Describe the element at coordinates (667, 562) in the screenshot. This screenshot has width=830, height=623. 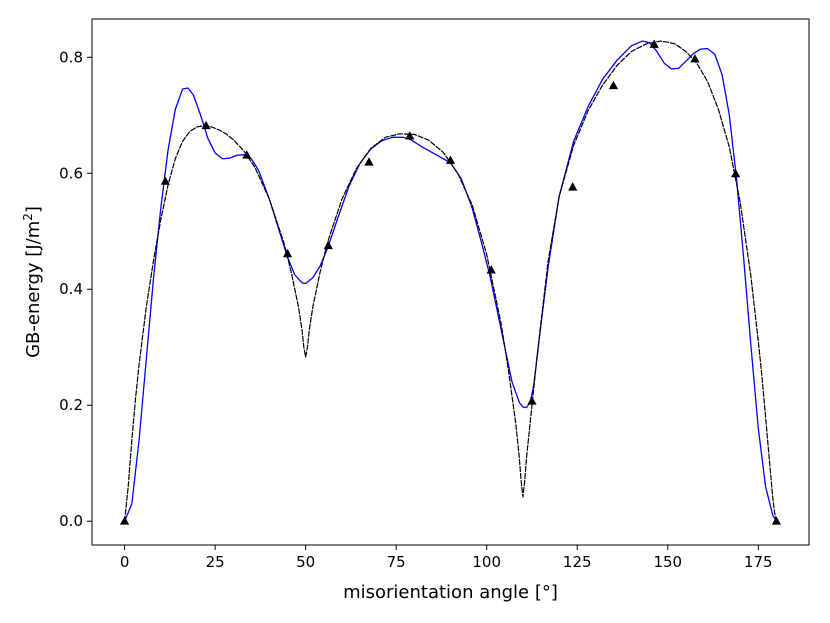
I see `x-tick-label: 150` at that location.